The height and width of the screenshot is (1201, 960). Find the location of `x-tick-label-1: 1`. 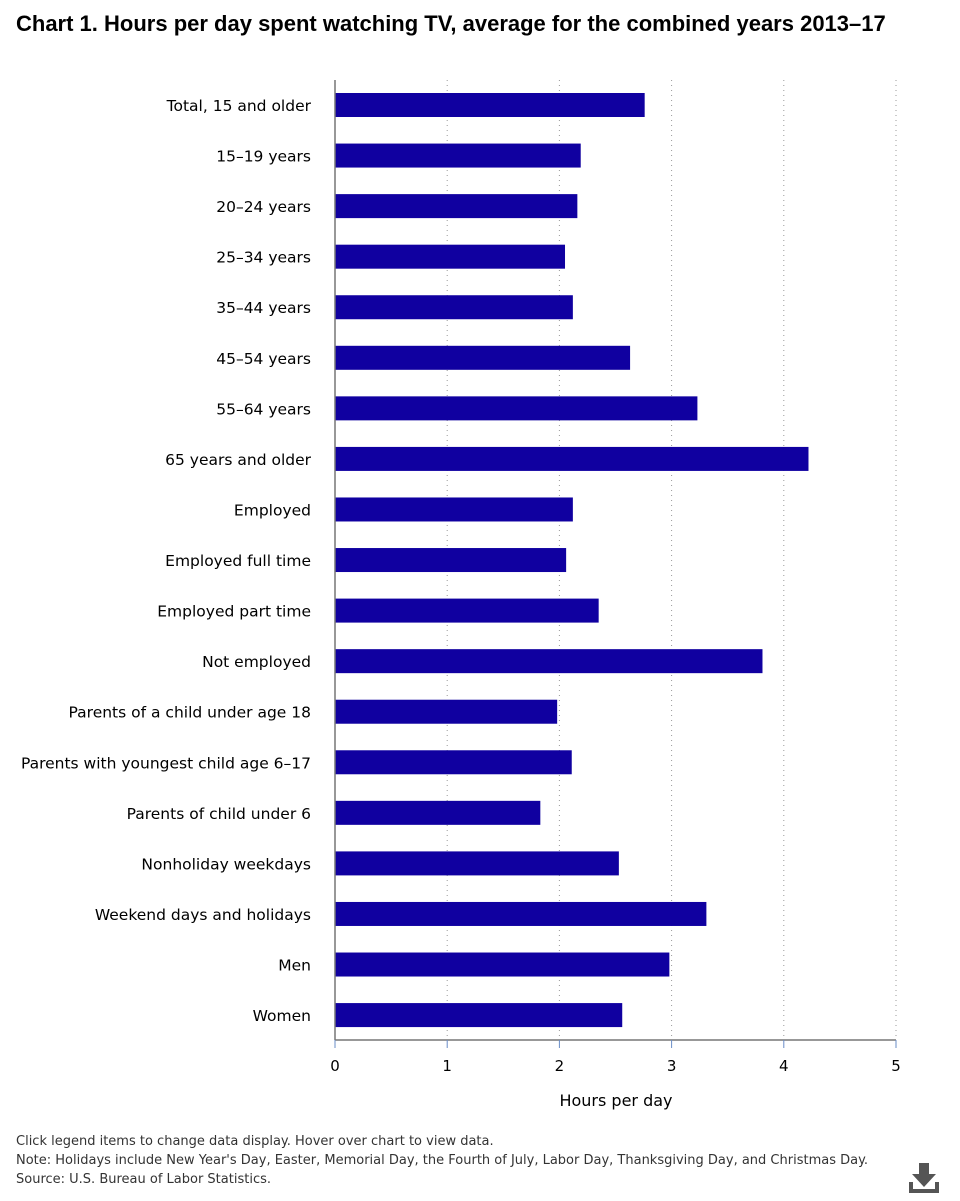

x-tick-label-1: 1 is located at coordinates (447, 1066).